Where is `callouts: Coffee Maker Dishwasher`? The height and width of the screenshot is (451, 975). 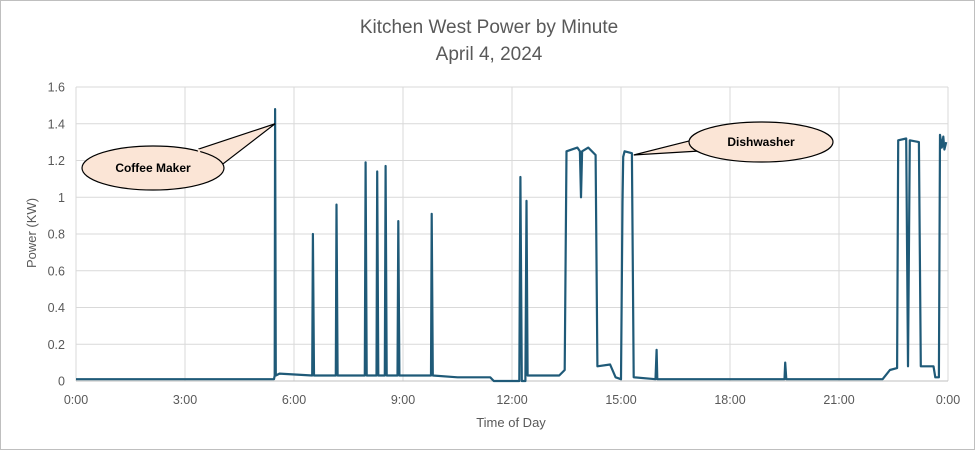
callouts: Coffee Maker Dishwasher is located at coordinates (457, 156).